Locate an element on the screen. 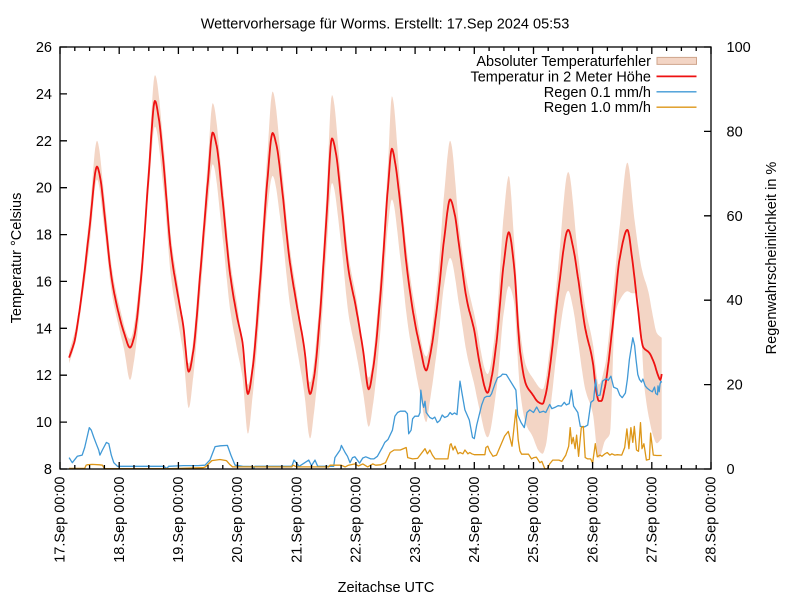 This screenshot has height=600, width=800. svg-text: 27.Sep 00:00 is located at coordinates (653, 520).